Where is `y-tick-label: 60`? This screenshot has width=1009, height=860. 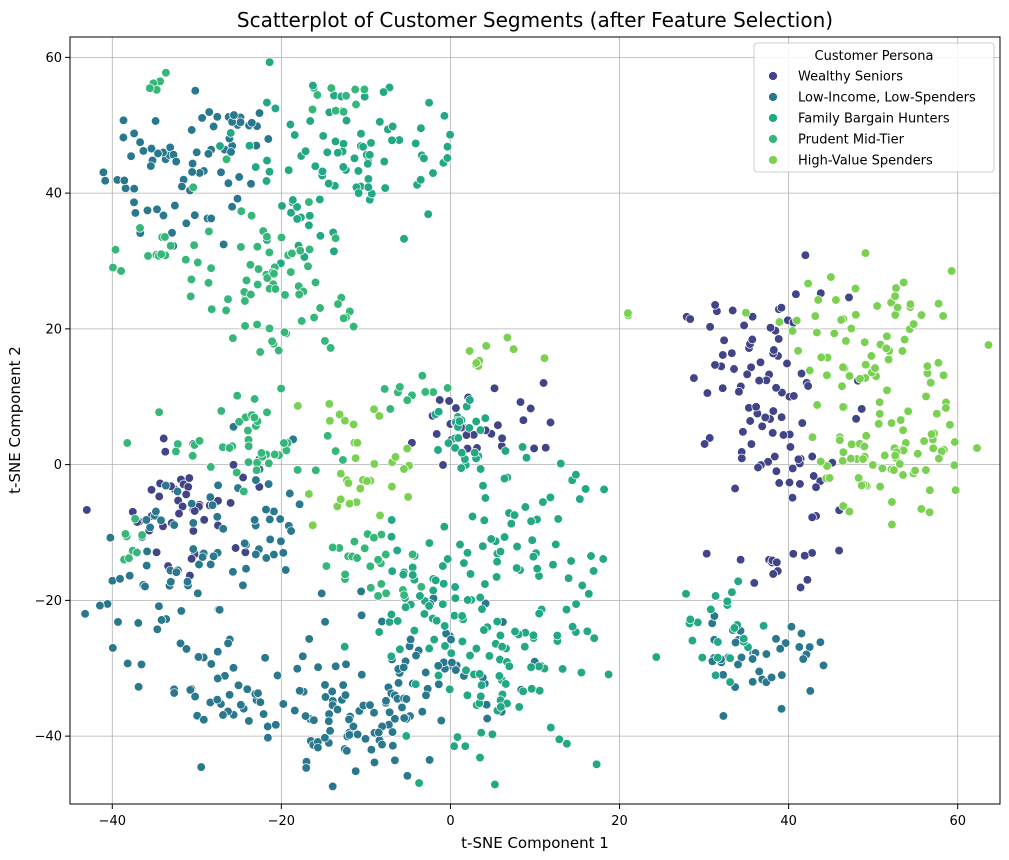
y-tick-label: 60 is located at coordinates (53, 58).